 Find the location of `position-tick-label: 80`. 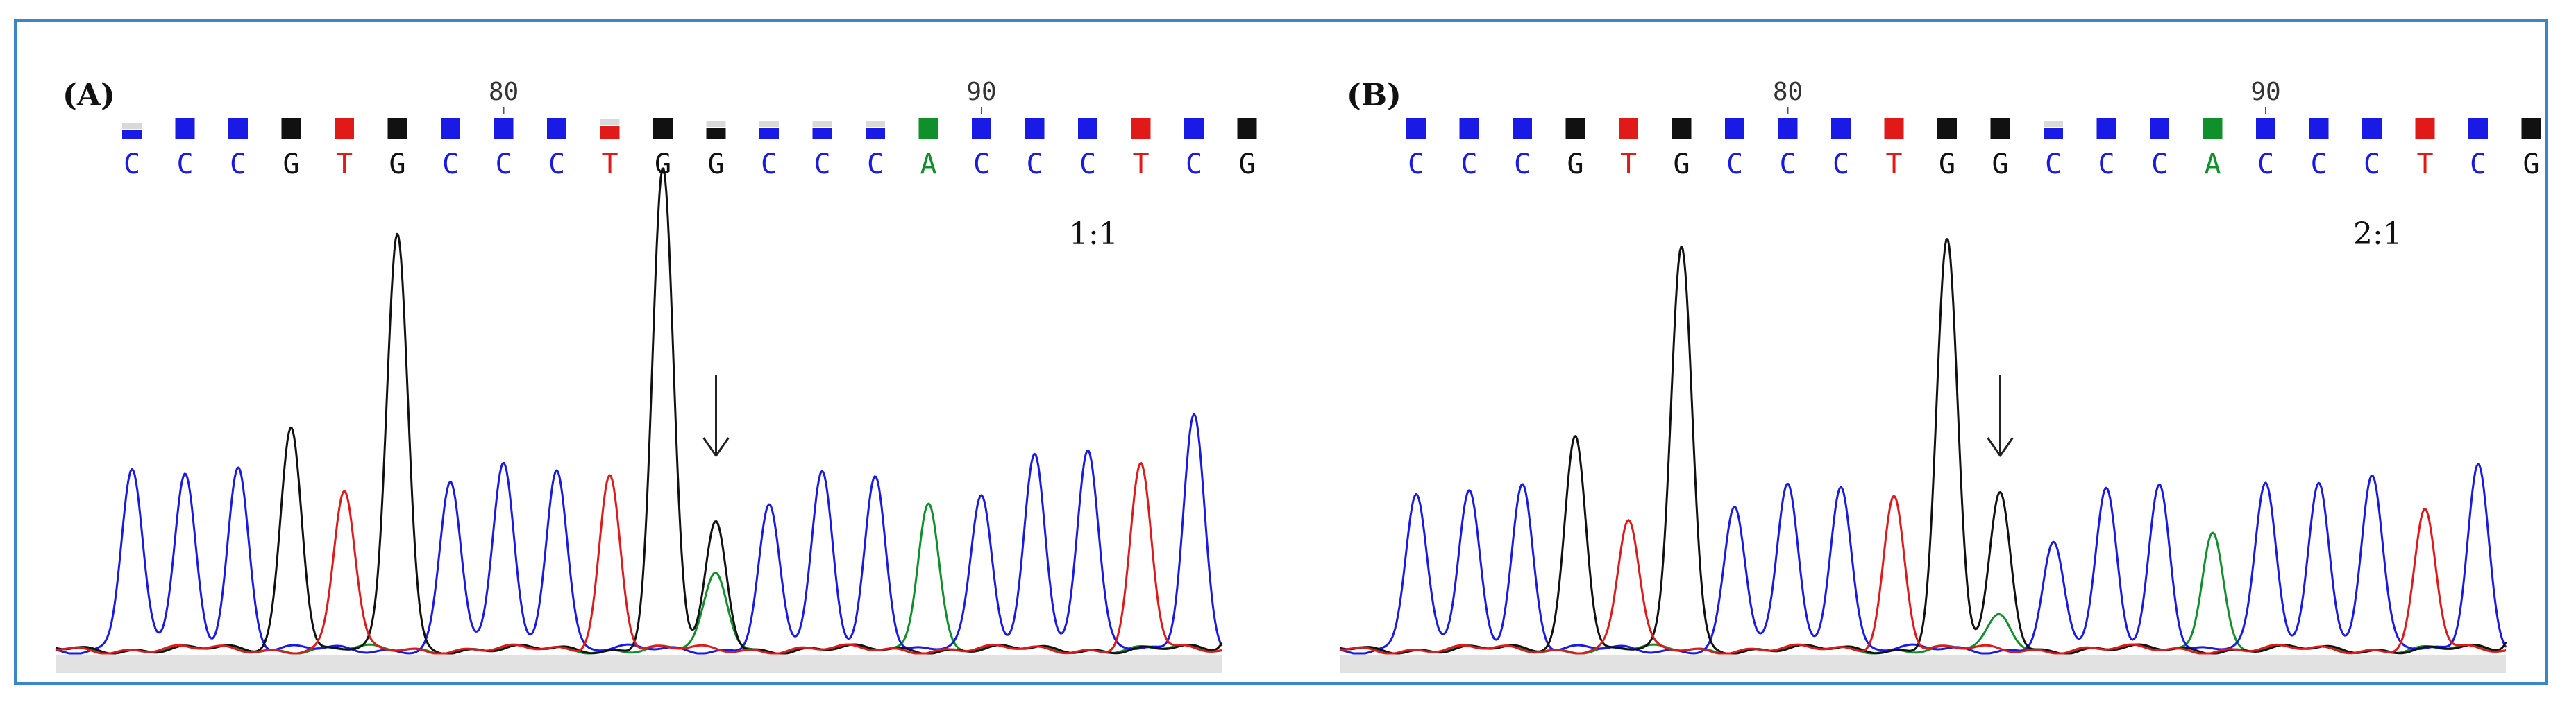

position-tick-label: 80 is located at coordinates (504, 92).